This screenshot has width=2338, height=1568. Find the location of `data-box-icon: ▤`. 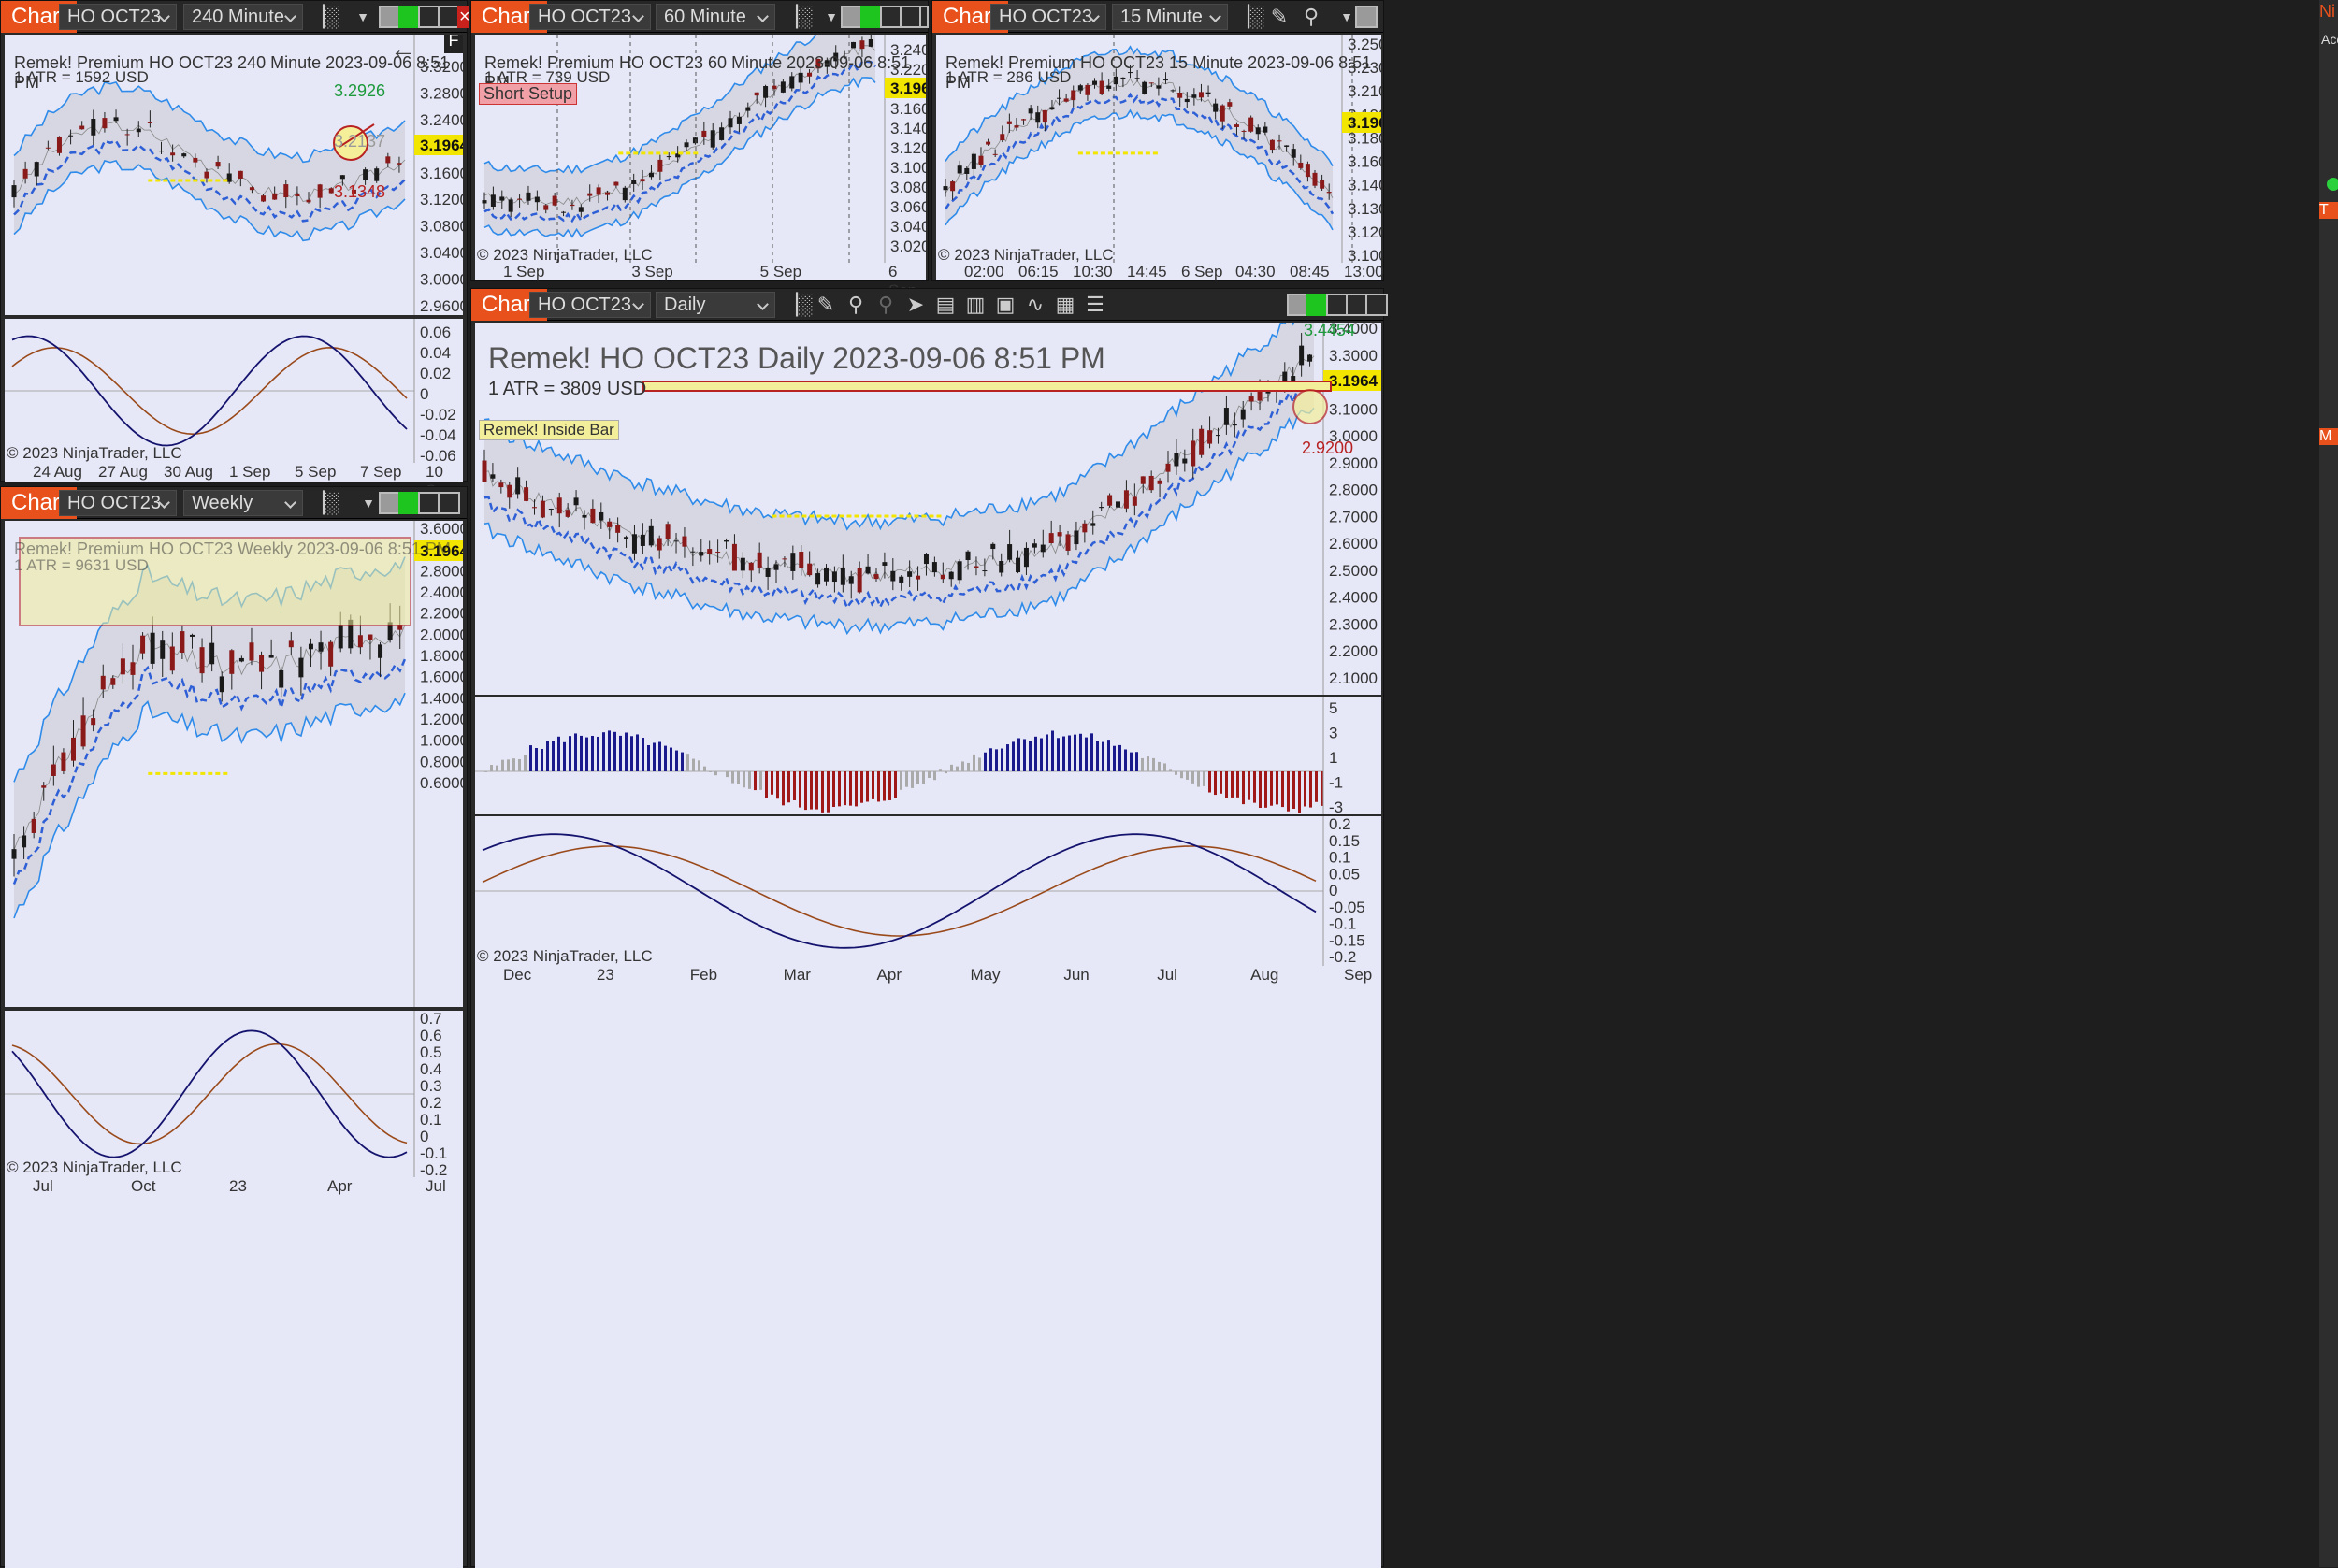

data-box-icon: ▤ is located at coordinates (946, 305).